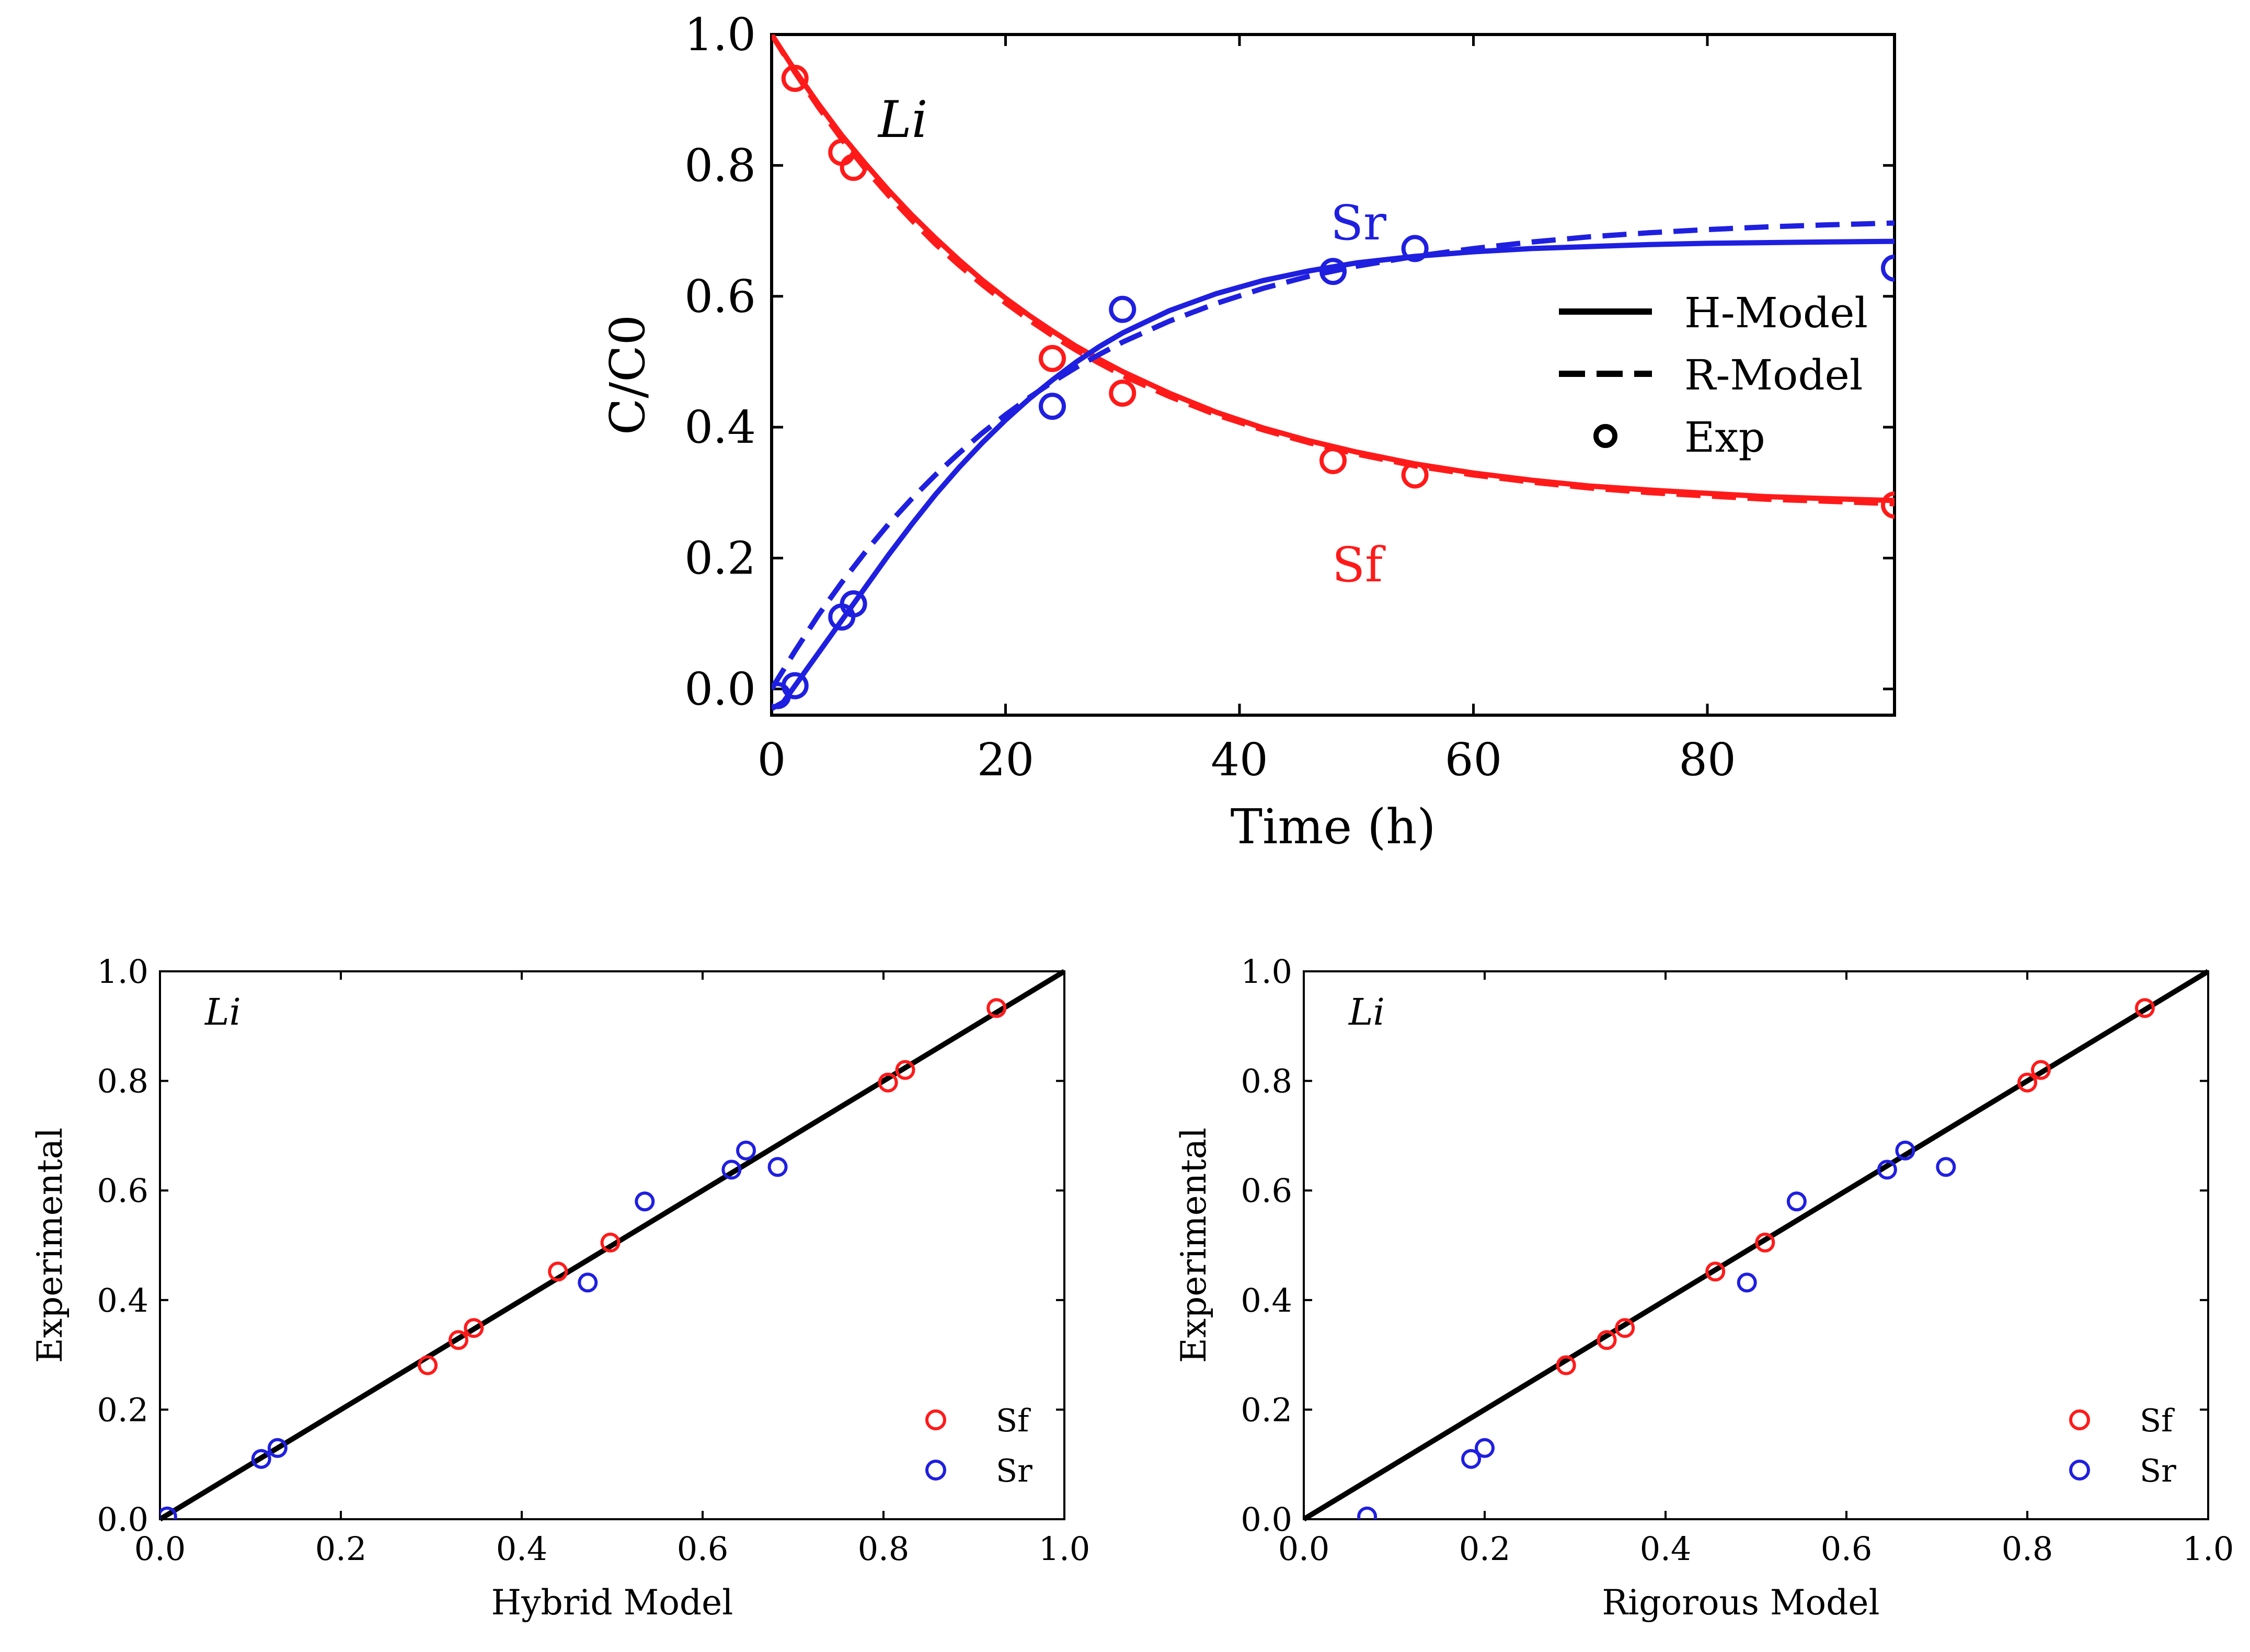  I want to click on x-tick-label: 40, so click(1239, 760).